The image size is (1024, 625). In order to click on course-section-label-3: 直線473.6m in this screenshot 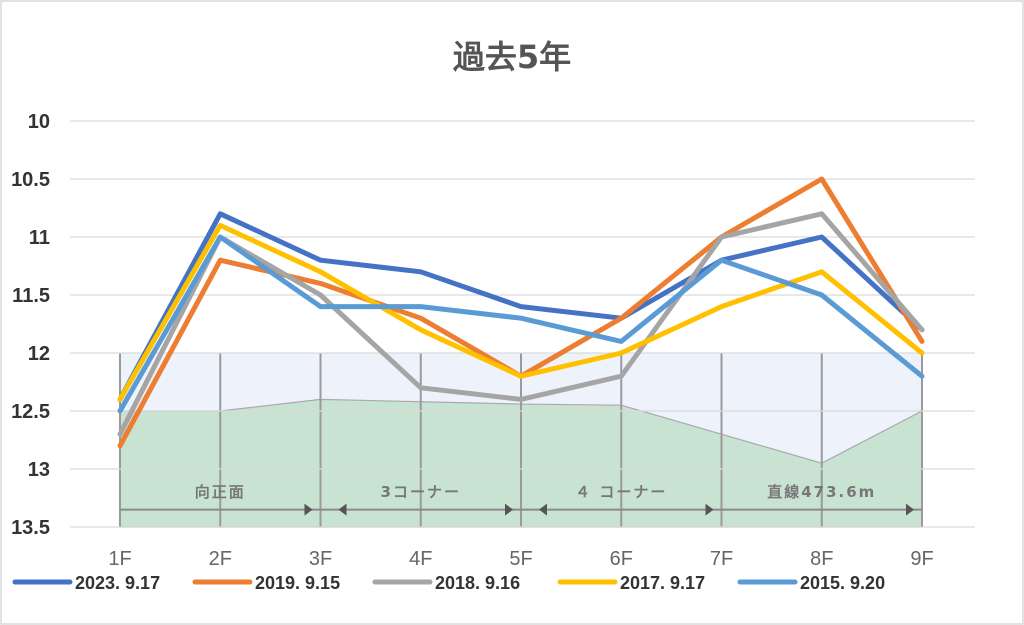, I will do `click(821, 492)`.